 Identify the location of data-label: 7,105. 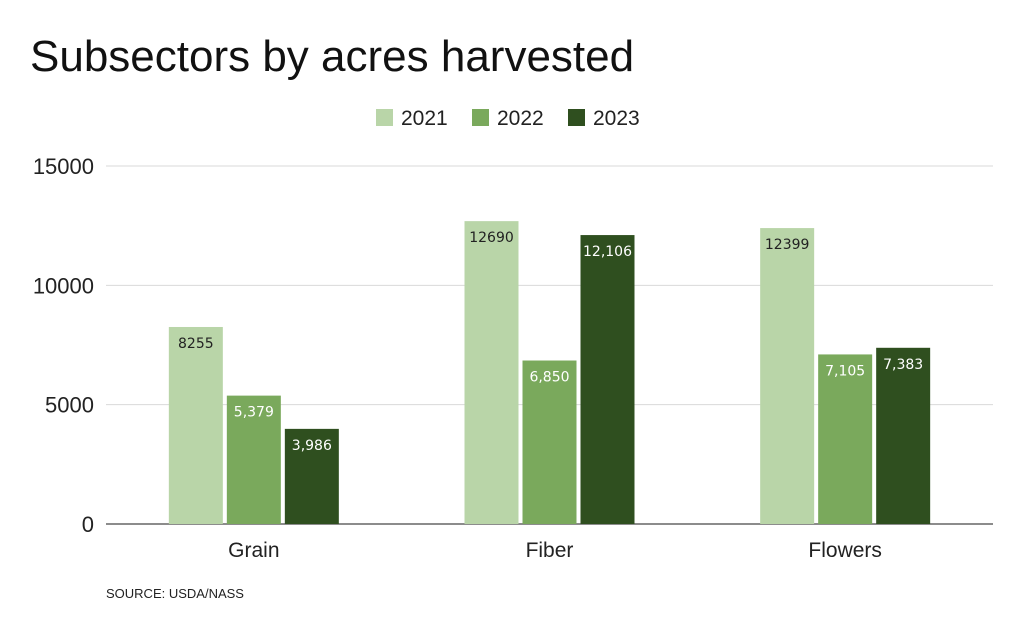
(845, 371).